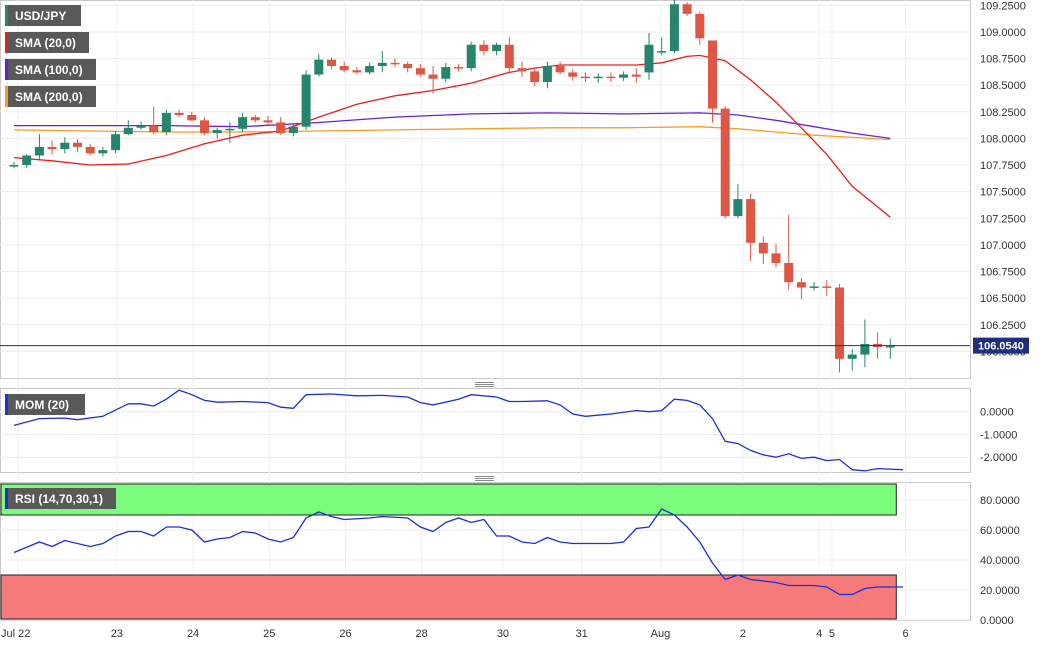 The image size is (1042, 646). Describe the element at coordinates (743, 634) in the screenshot. I see `time-tick-label: 2` at that location.